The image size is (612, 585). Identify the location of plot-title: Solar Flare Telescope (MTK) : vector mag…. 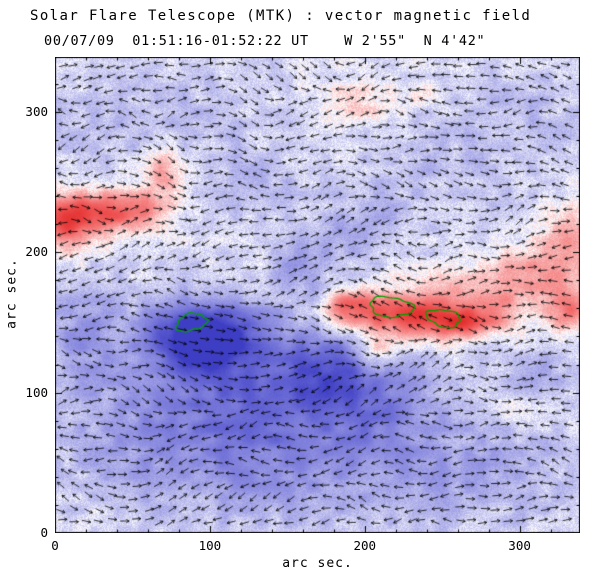
(281, 16).